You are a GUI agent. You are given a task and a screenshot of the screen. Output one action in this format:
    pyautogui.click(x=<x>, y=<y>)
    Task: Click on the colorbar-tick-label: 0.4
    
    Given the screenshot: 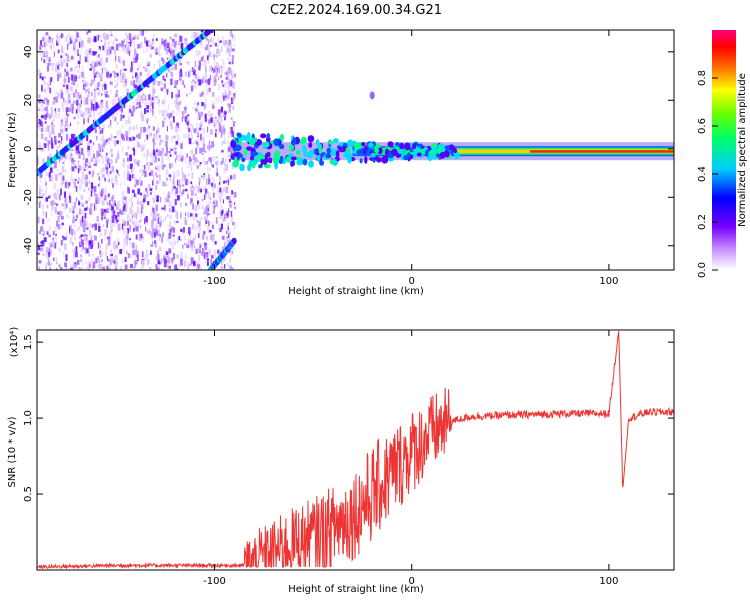 What is the action you would take?
    pyautogui.click(x=702, y=174)
    